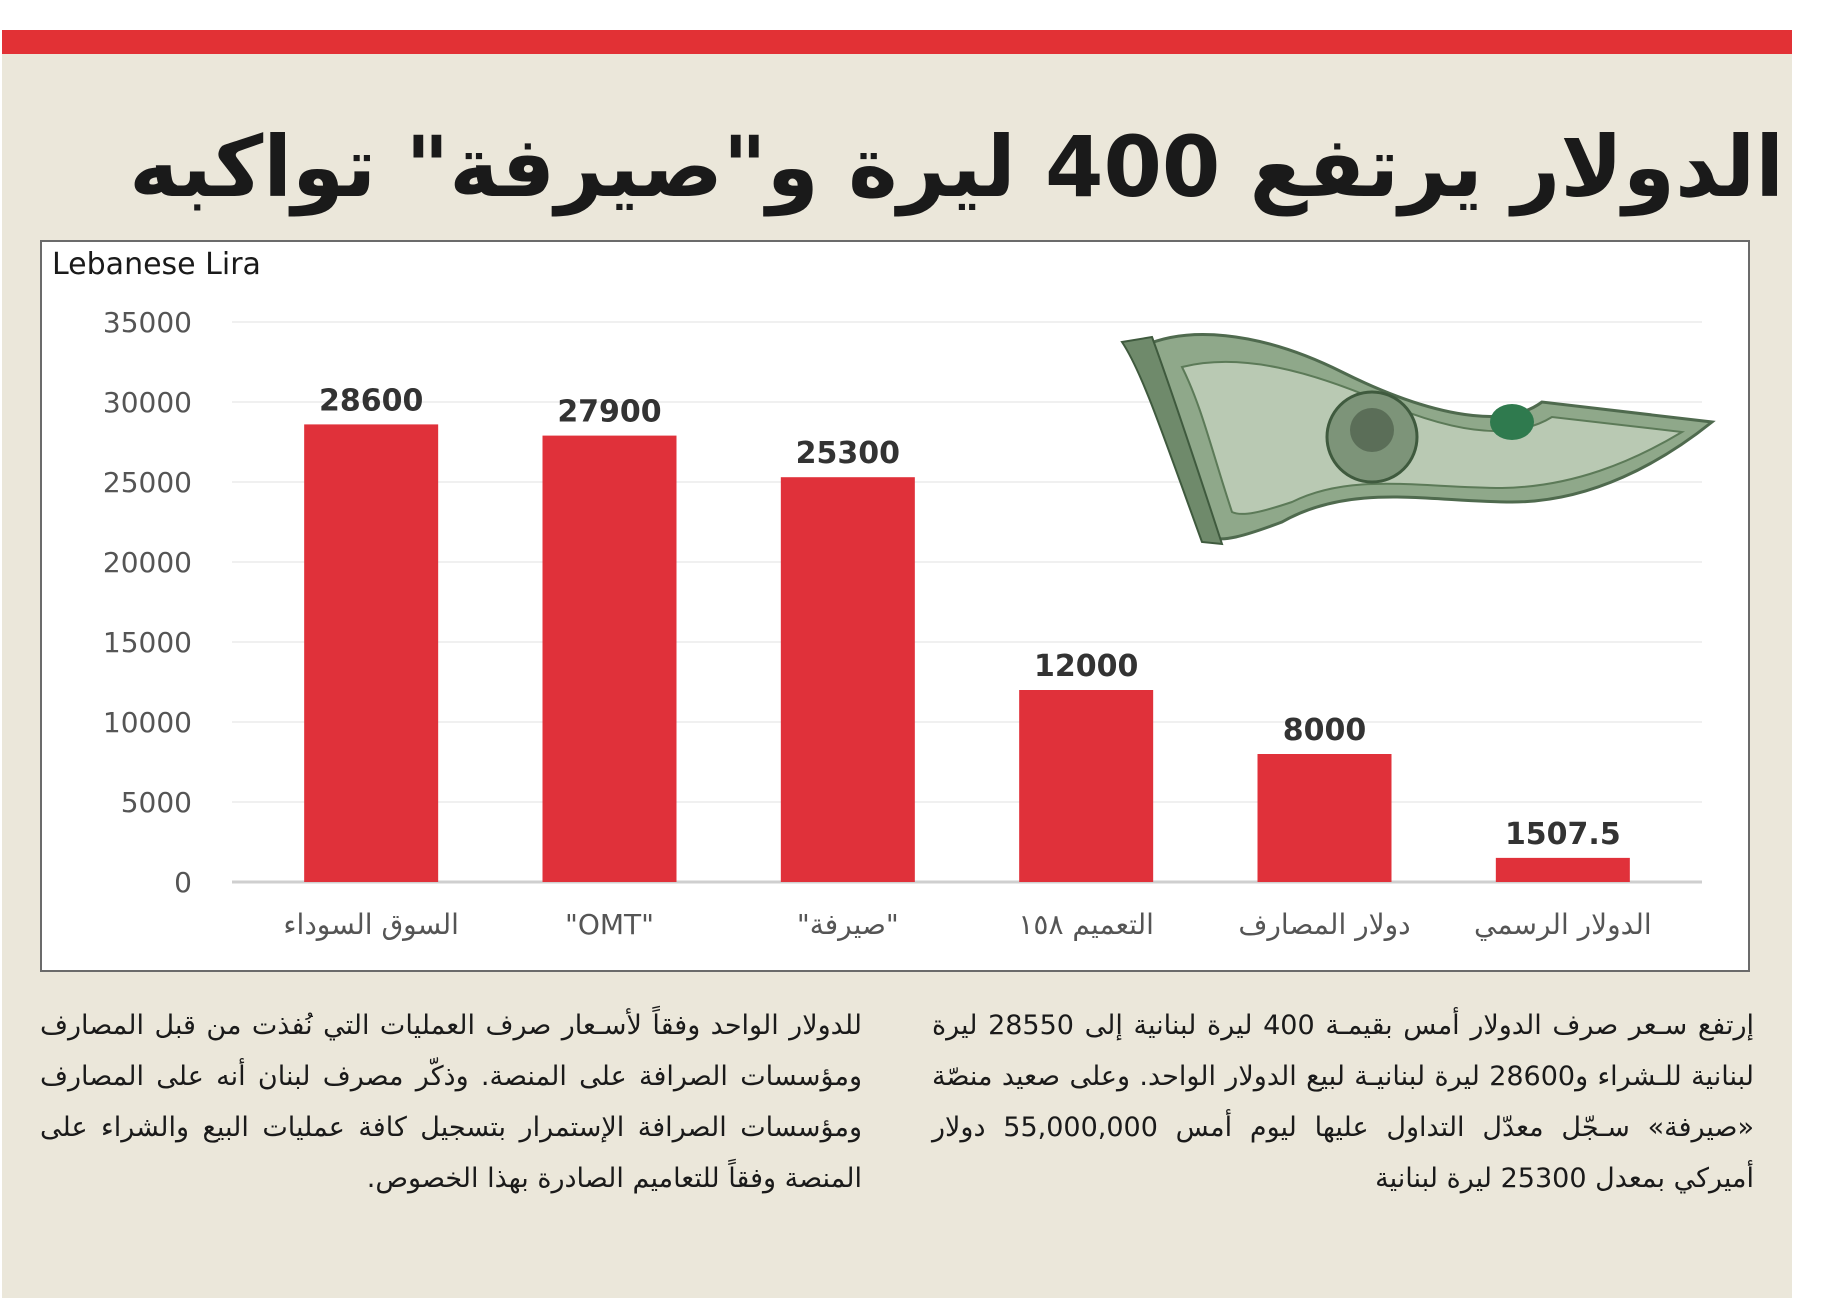 This screenshot has height=1311, width=1824. I want to click on category-label: السوق السوداء, so click(371, 924).